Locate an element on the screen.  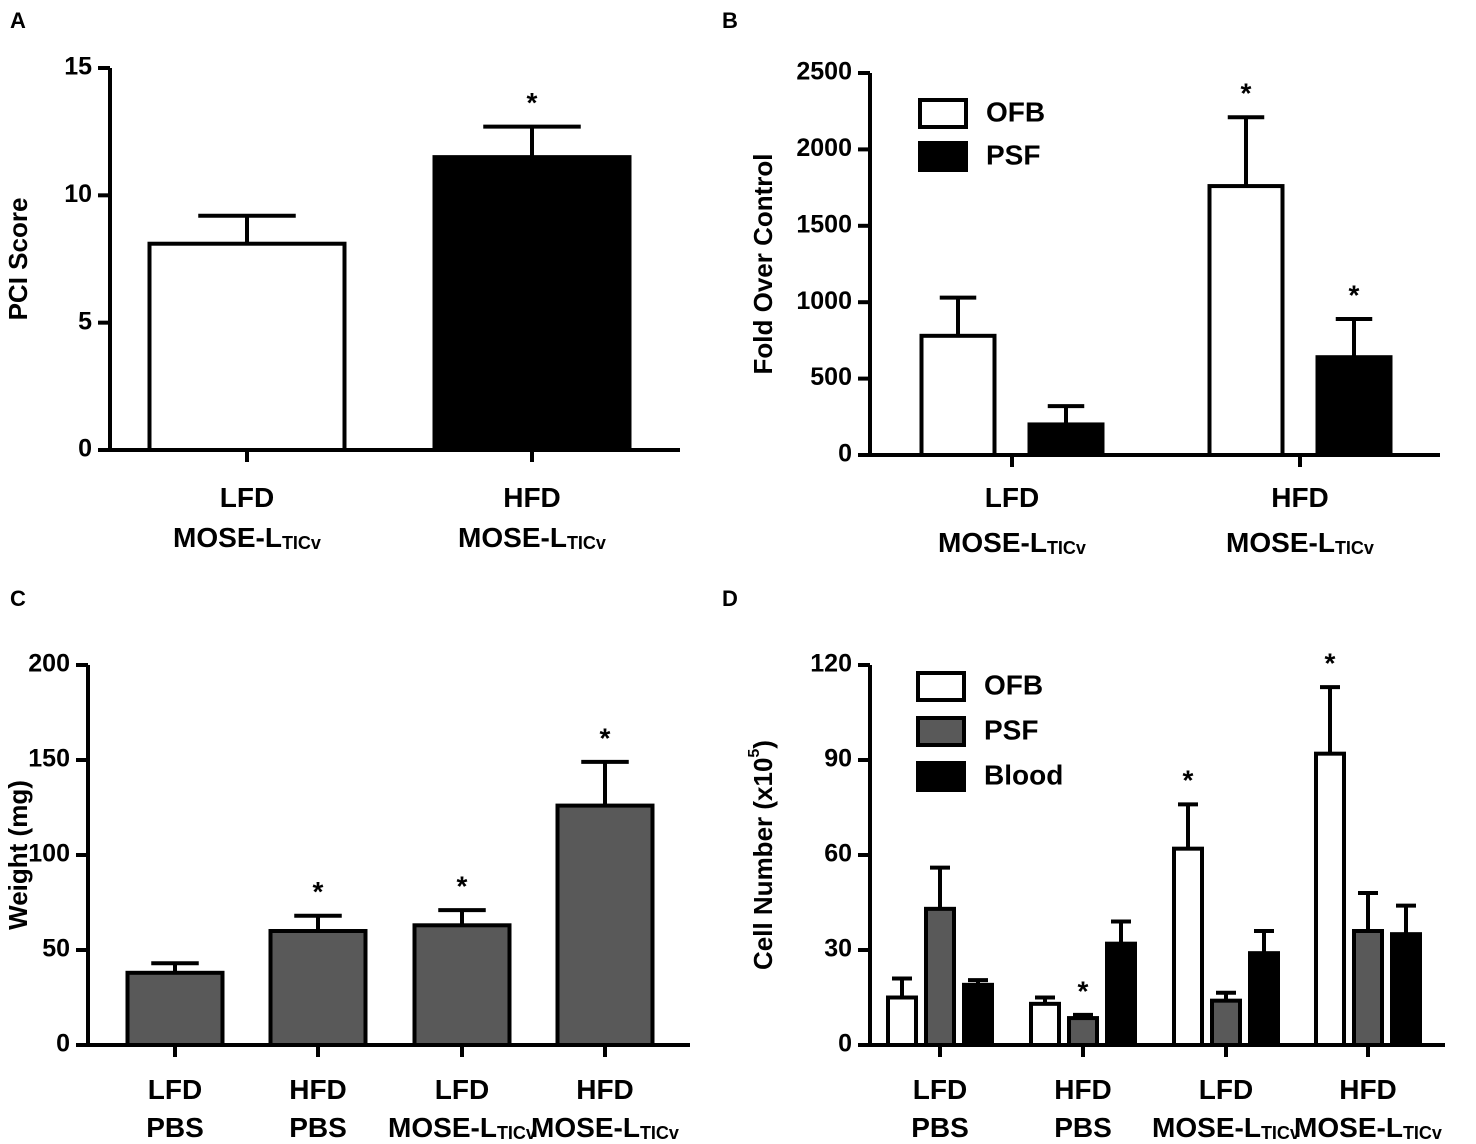
y-axis-label: Weight (mg) is located at coordinates (18, 855).